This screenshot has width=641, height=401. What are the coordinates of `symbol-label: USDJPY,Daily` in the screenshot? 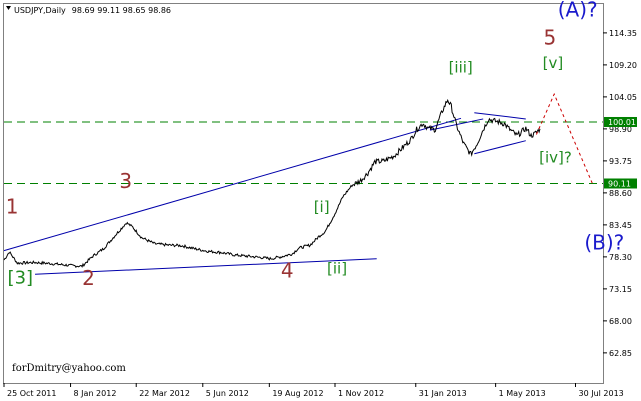 It's located at (40, 10).